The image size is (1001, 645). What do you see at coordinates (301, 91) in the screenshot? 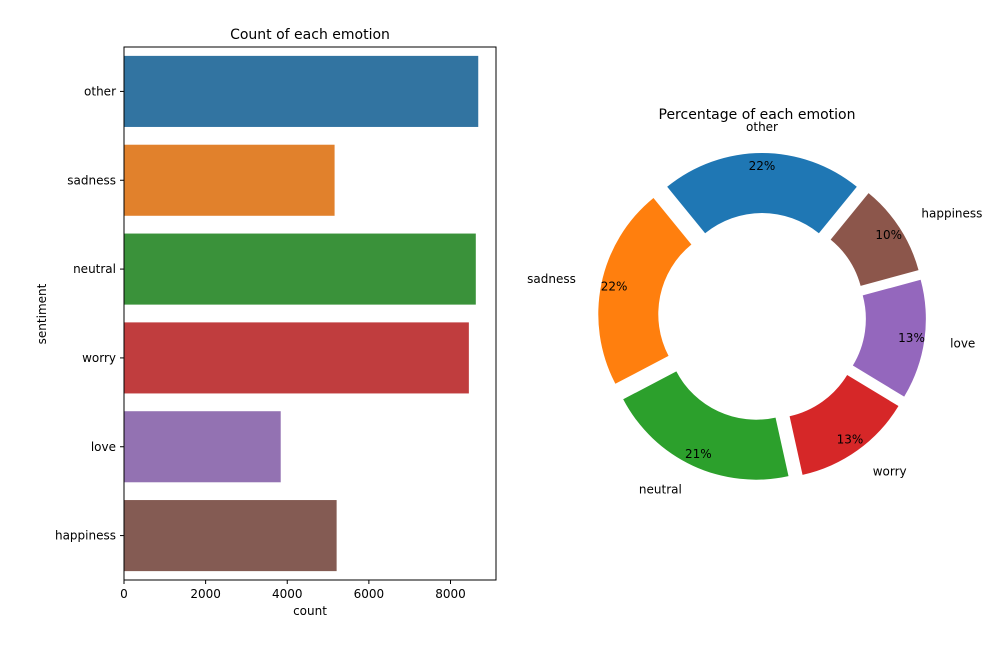
I see `bar-other` at bounding box center [301, 91].